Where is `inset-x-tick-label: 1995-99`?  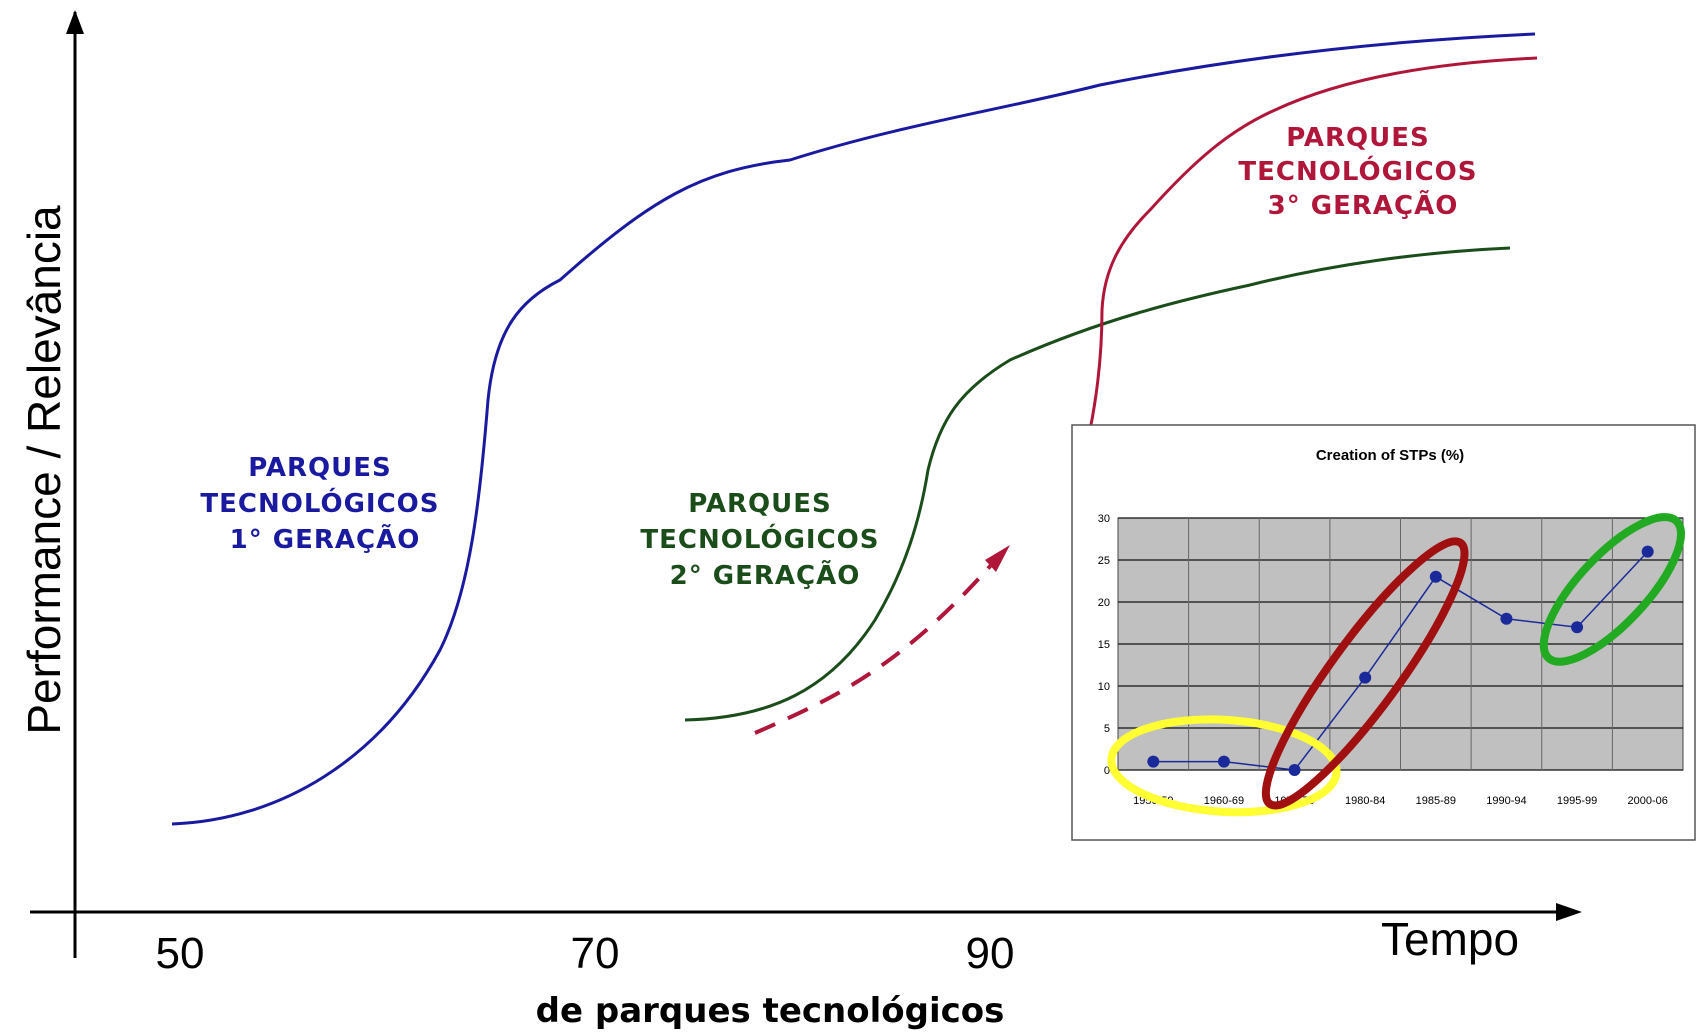
inset-x-tick-label: 1995-99 is located at coordinates (1577, 801).